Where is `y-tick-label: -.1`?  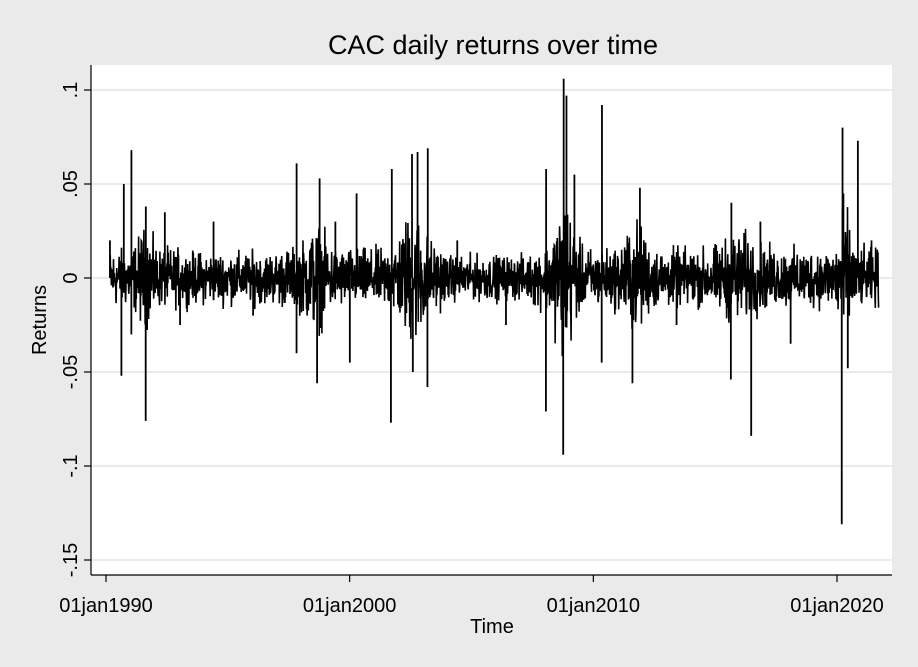
y-tick-label: -.1 is located at coordinates (71, 465).